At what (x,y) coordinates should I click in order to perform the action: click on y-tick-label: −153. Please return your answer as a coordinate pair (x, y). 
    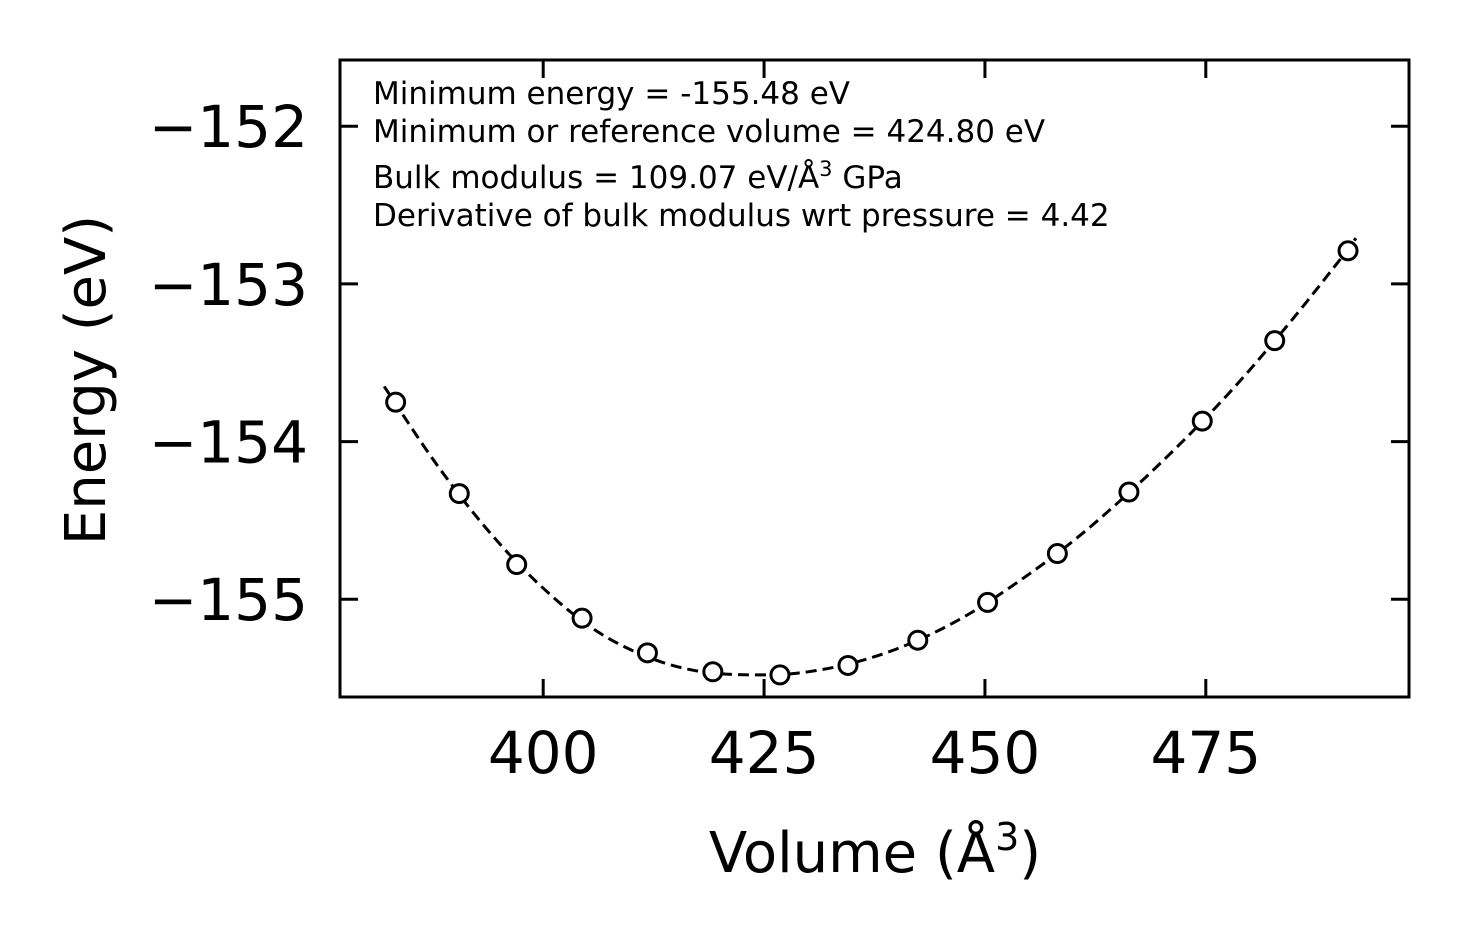
    Looking at the image, I should click on (228, 285).